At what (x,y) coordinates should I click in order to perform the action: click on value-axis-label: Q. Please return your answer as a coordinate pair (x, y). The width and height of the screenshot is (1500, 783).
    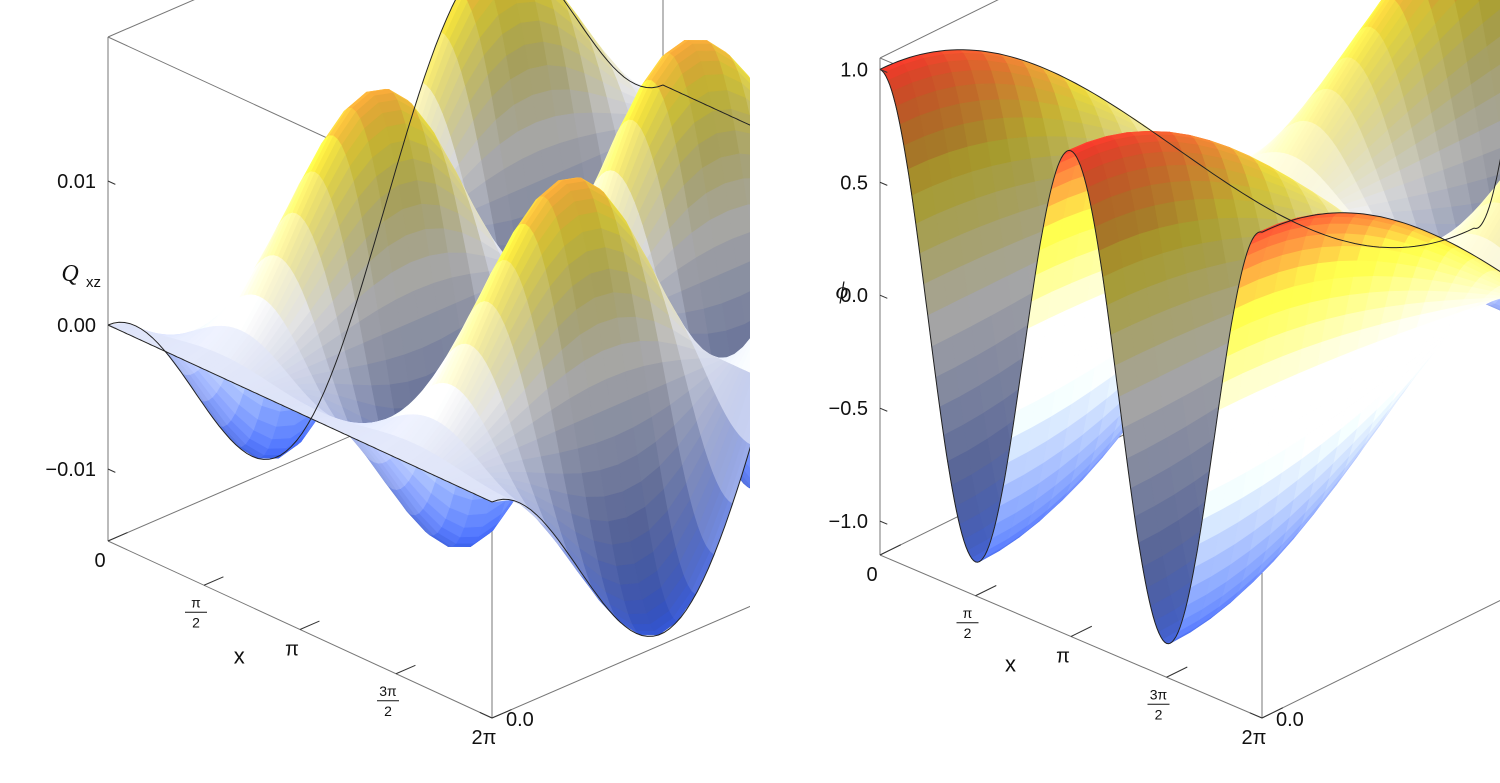
    Looking at the image, I should click on (69, 274).